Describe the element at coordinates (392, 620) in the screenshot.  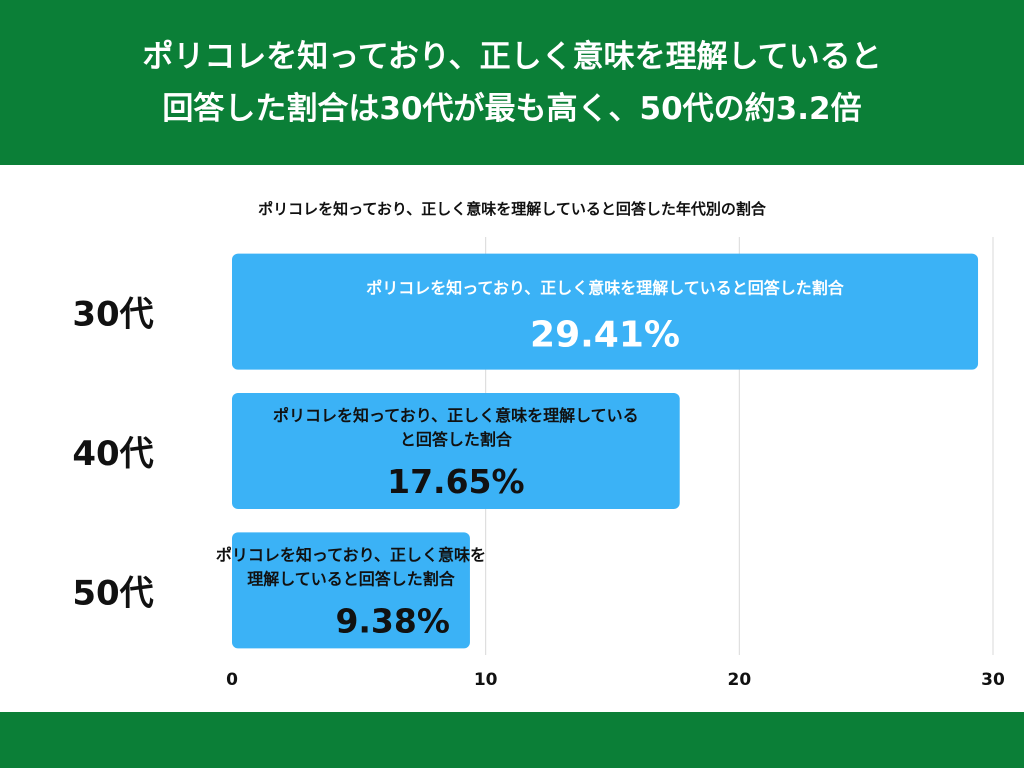
I see `value-label: 9.38%` at that location.